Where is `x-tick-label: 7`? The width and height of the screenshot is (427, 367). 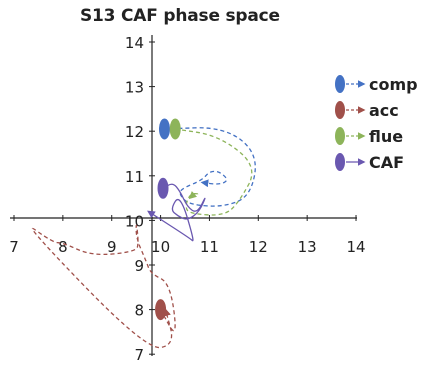
x-tick-label: 7 is located at coordinates (14, 247).